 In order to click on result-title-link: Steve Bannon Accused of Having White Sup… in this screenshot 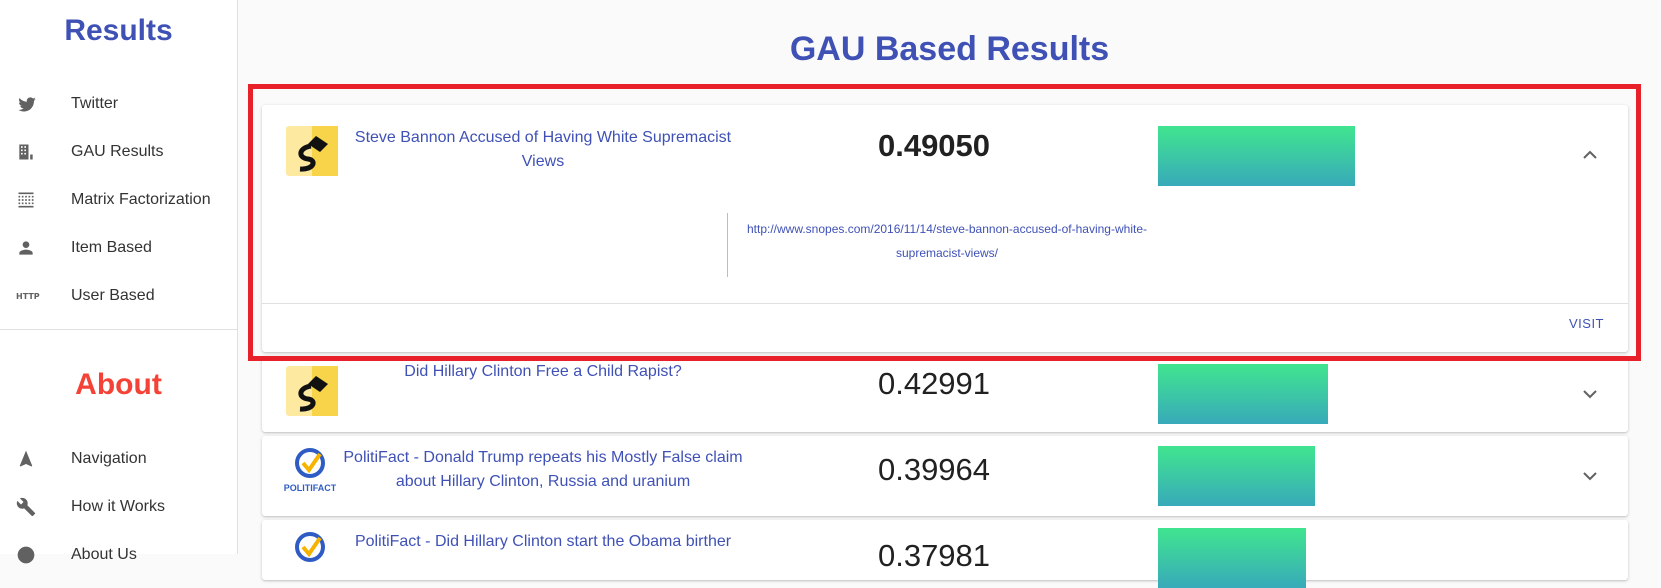, I will do `click(543, 149)`.